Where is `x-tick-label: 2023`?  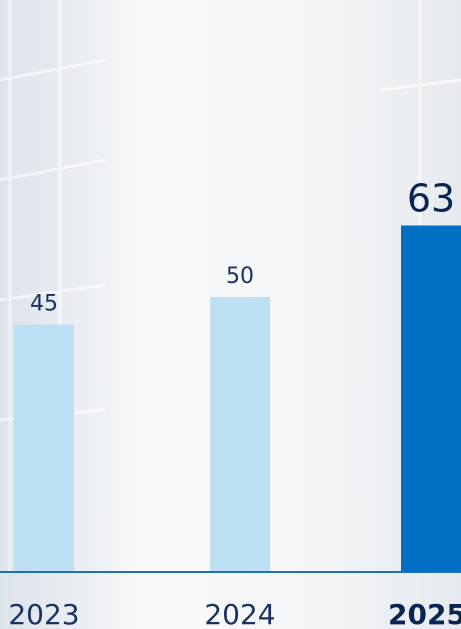 x-tick-label: 2023 is located at coordinates (43, 613).